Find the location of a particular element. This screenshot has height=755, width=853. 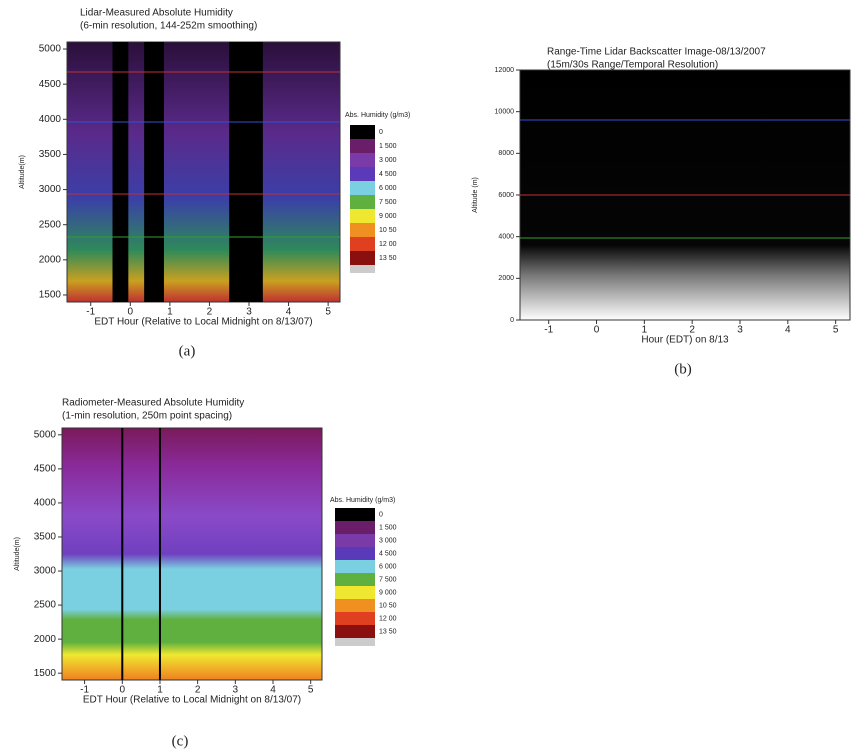

colorbar-label: 3 000 is located at coordinates (388, 540).